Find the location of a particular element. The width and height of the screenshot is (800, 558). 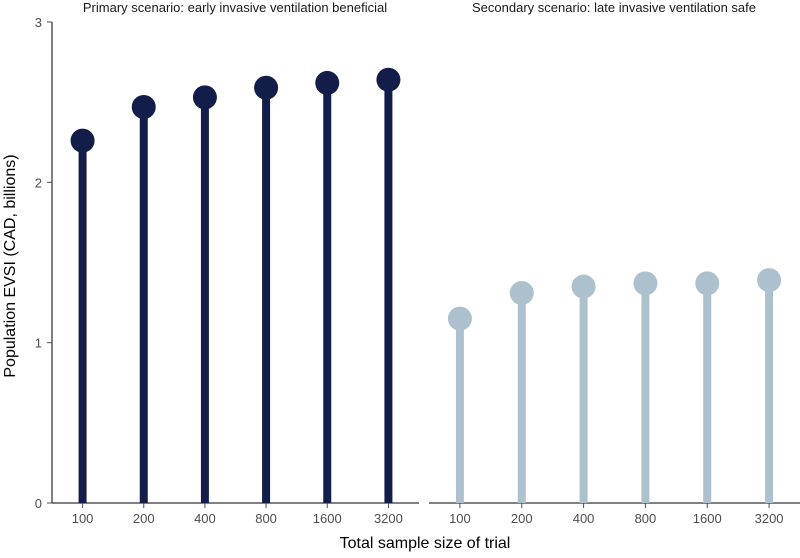

y-tick-label: 2 is located at coordinates (38, 182).